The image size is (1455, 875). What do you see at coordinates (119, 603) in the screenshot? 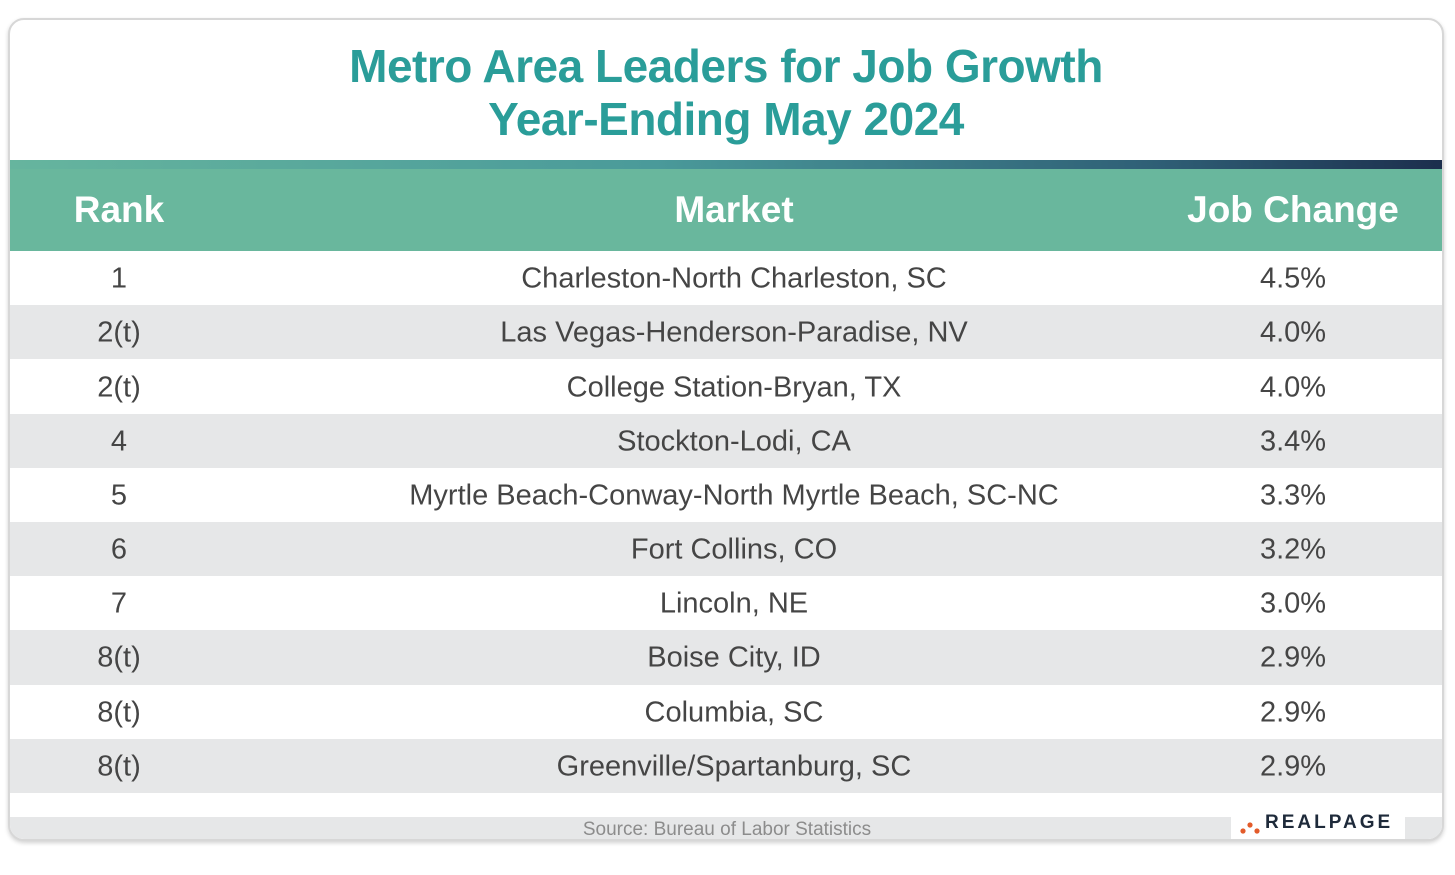
I see `rank-cell: 7` at bounding box center [119, 603].